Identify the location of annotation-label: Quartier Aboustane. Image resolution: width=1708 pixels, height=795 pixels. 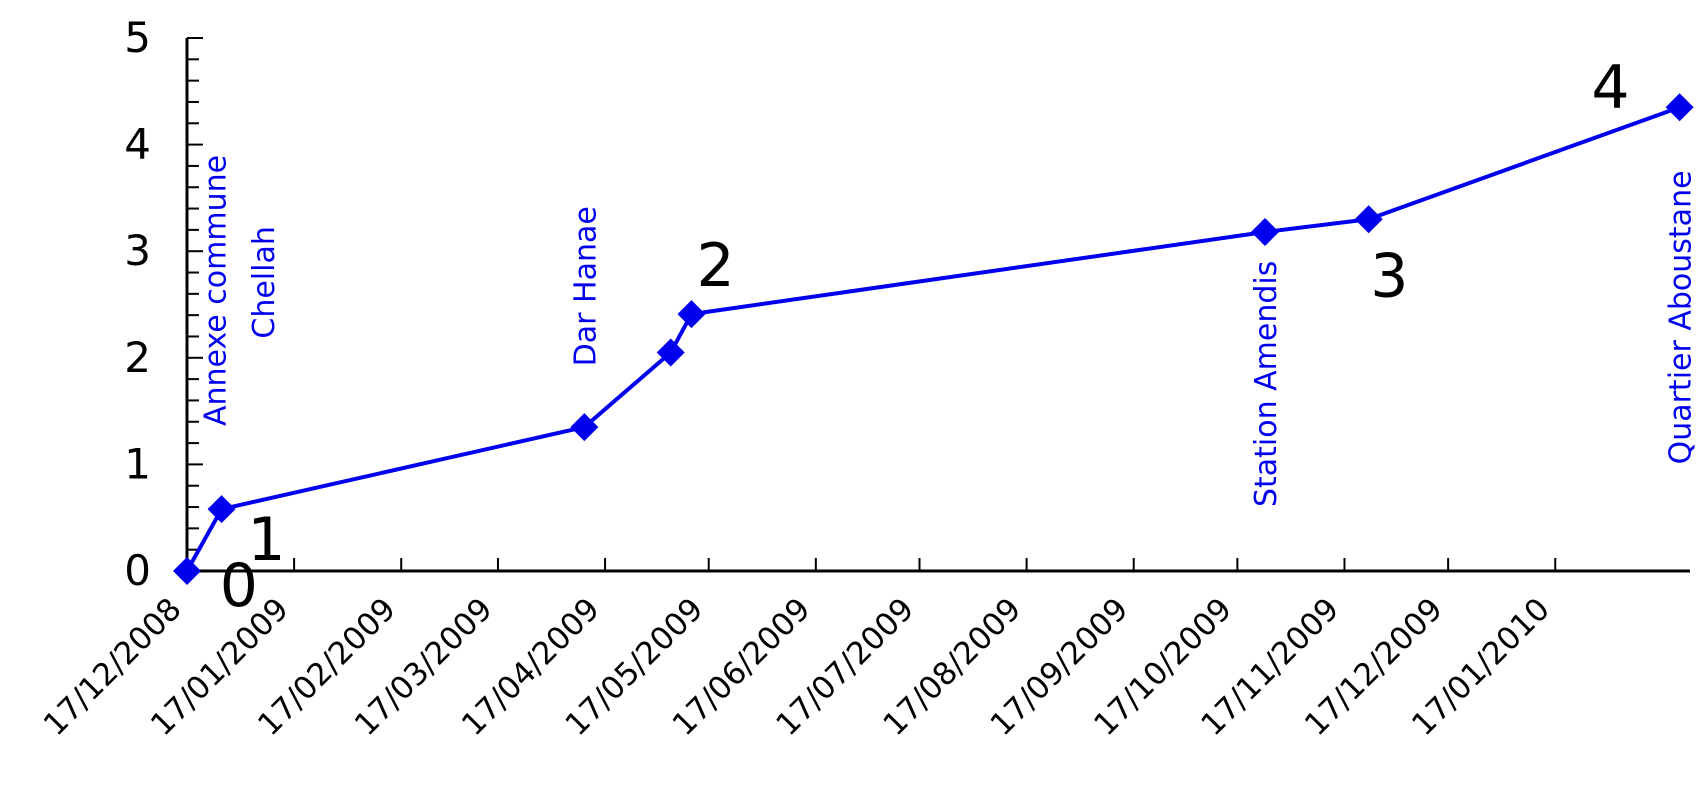
(1681, 317).